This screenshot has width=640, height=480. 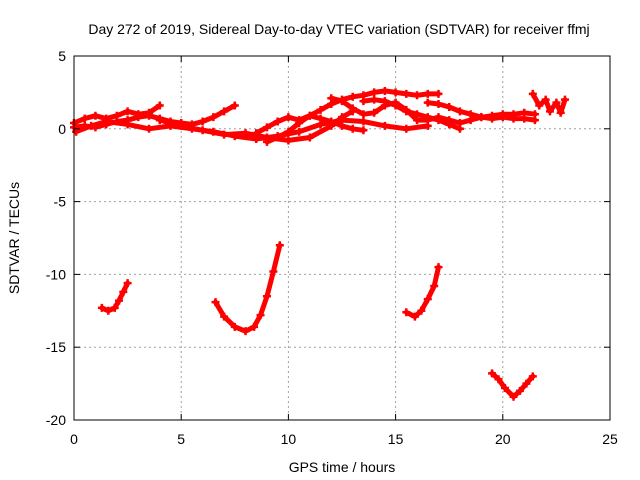 I want to click on x-tick-label: 20, so click(x=503, y=439).